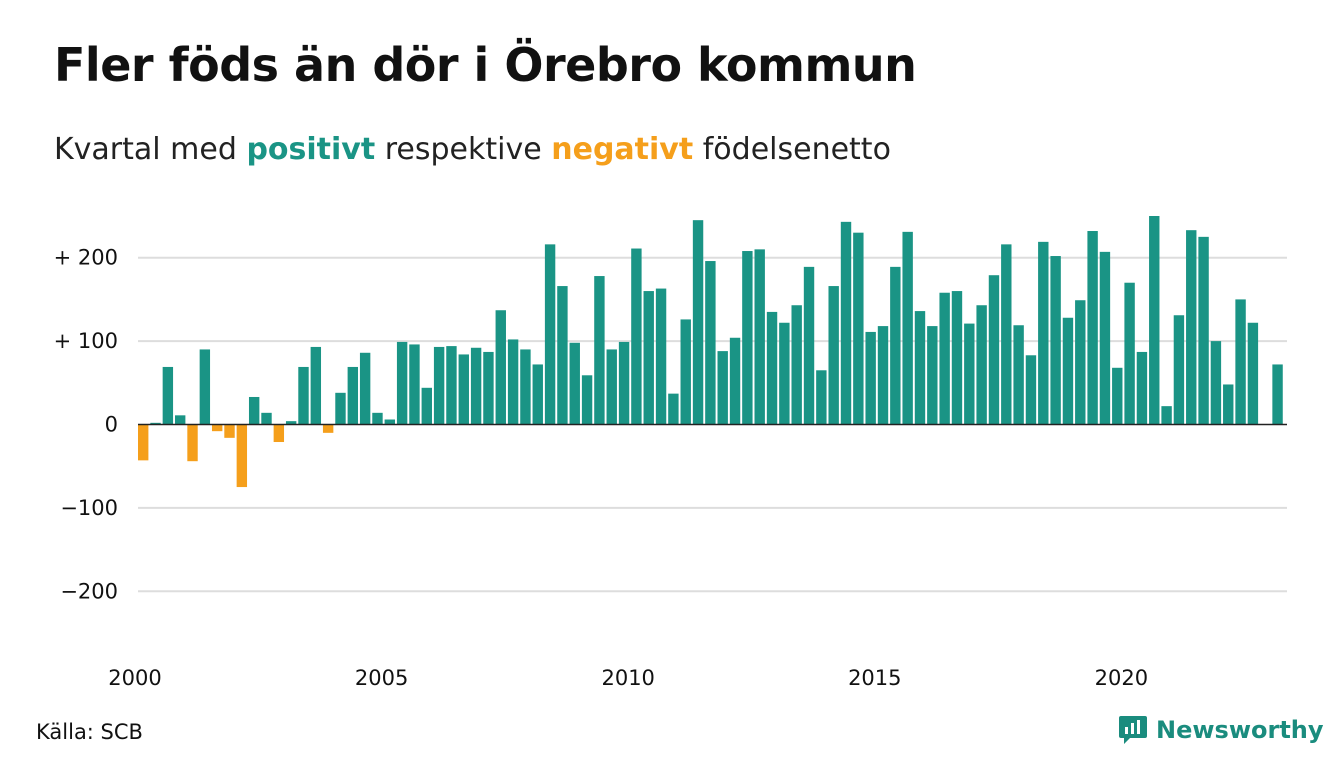  What do you see at coordinates (89, 508) in the screenshot?
I see `y-tick-label: −100` at bounding box center [89, 508].